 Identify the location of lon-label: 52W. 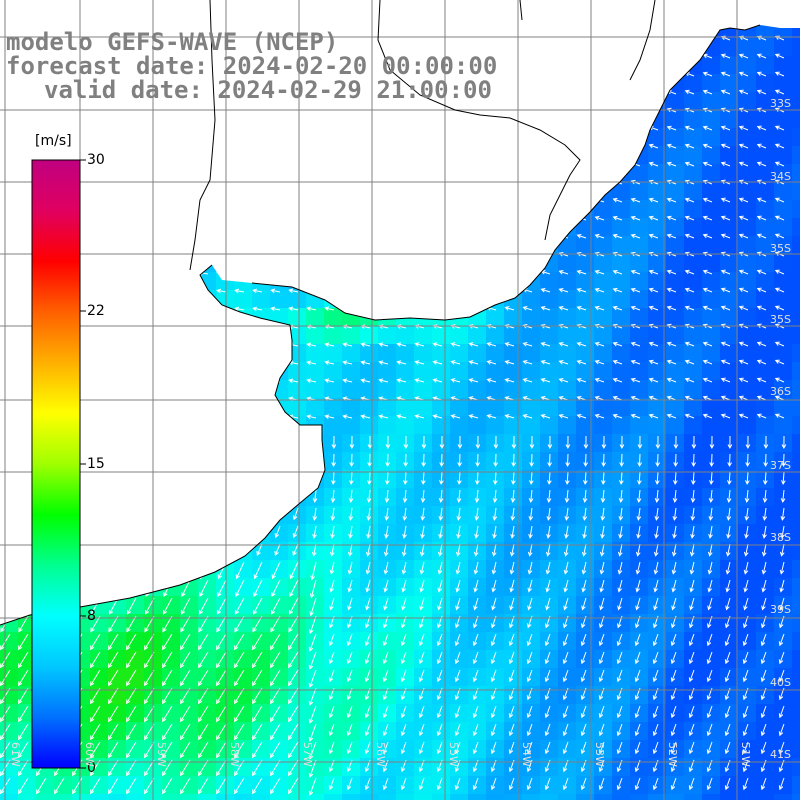
(672, 754).